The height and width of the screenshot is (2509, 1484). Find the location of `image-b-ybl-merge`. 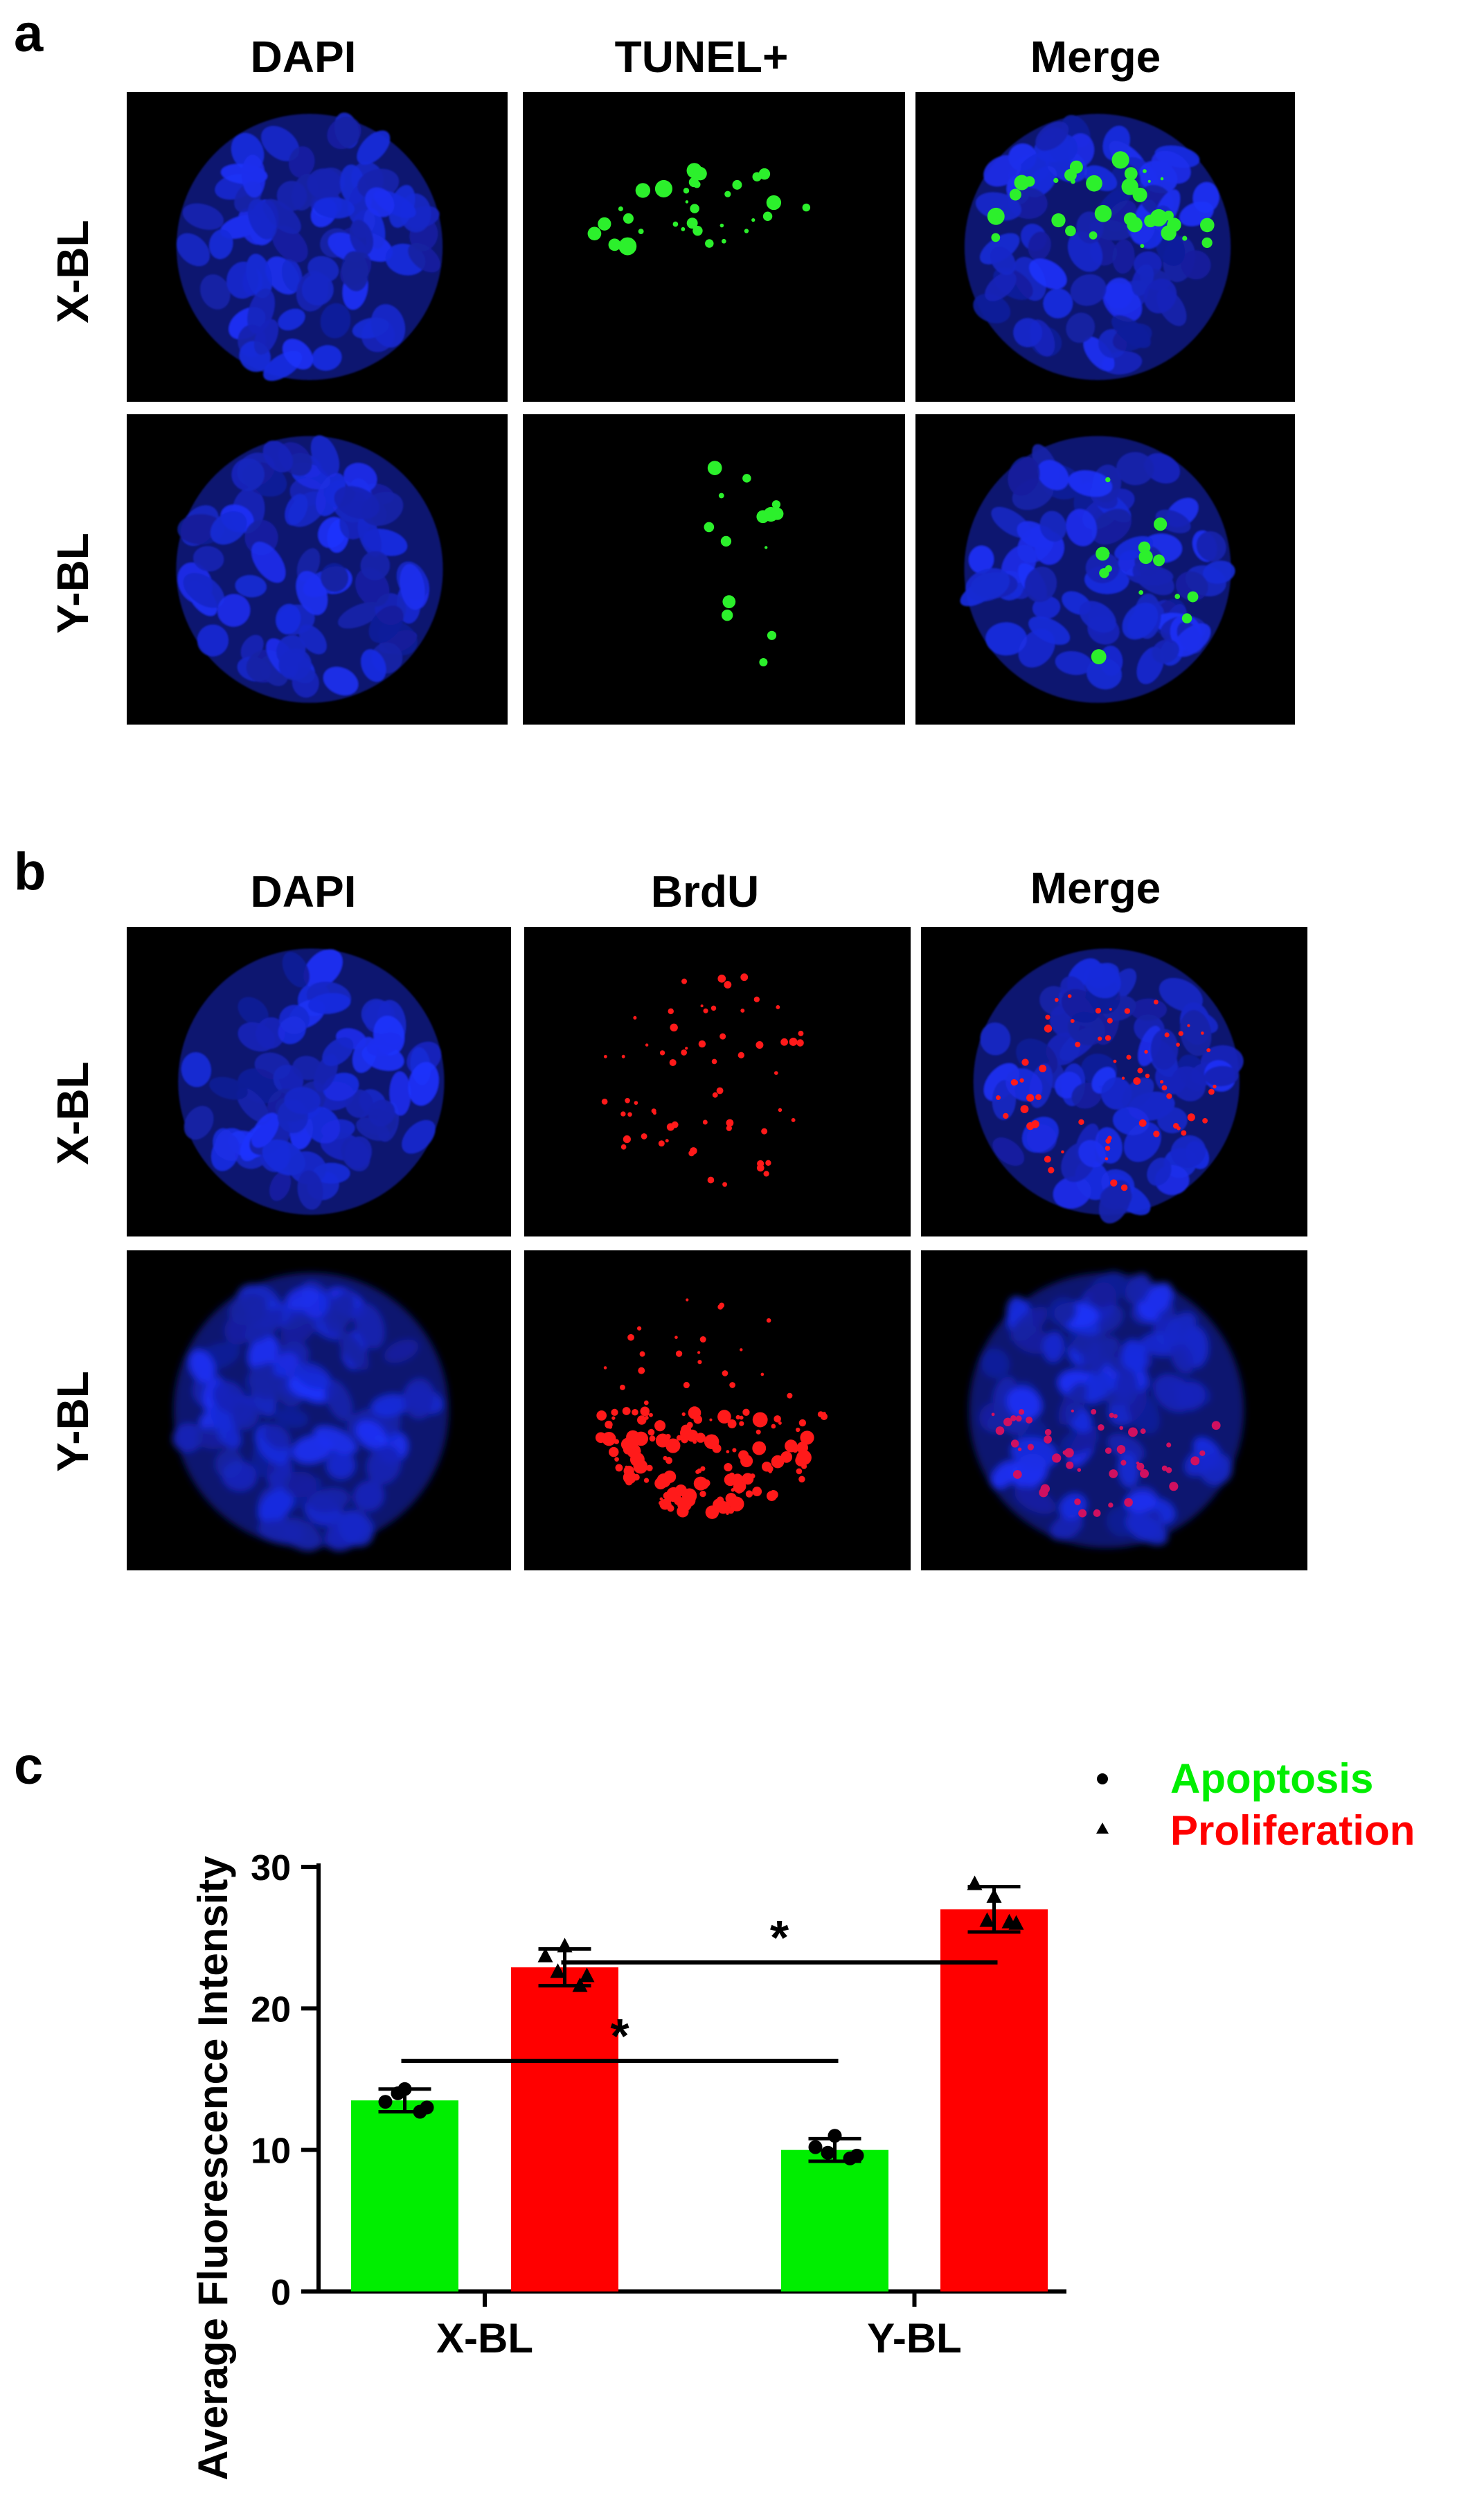

image-b-ybl-merge is located at coordinates (1114, 1410).